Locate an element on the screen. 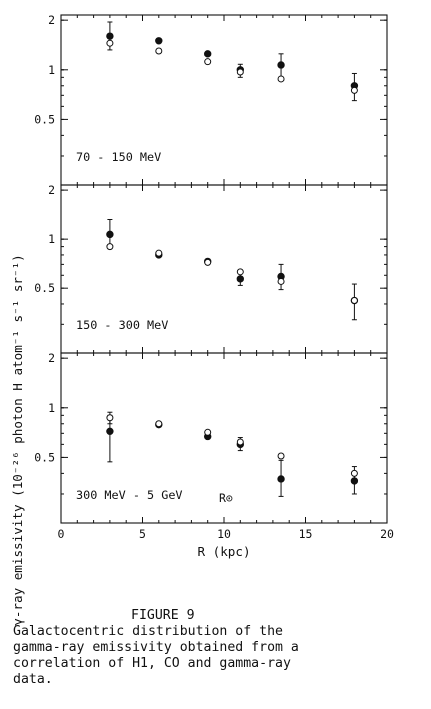 Image resolution: width=431 pixels, height=709 pixels. x-tick-label: 20 is located at coordinates (387, 534).